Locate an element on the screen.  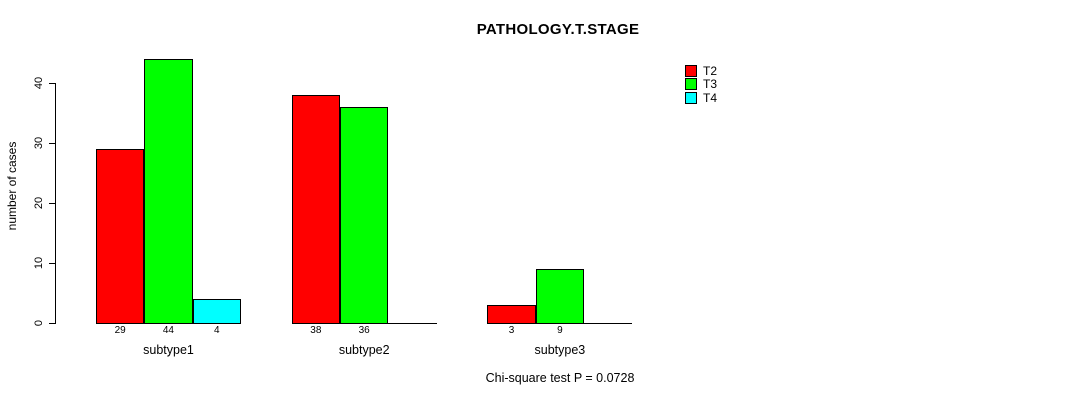
bar-subtype1-T2 is located at coordinates (120, 236).